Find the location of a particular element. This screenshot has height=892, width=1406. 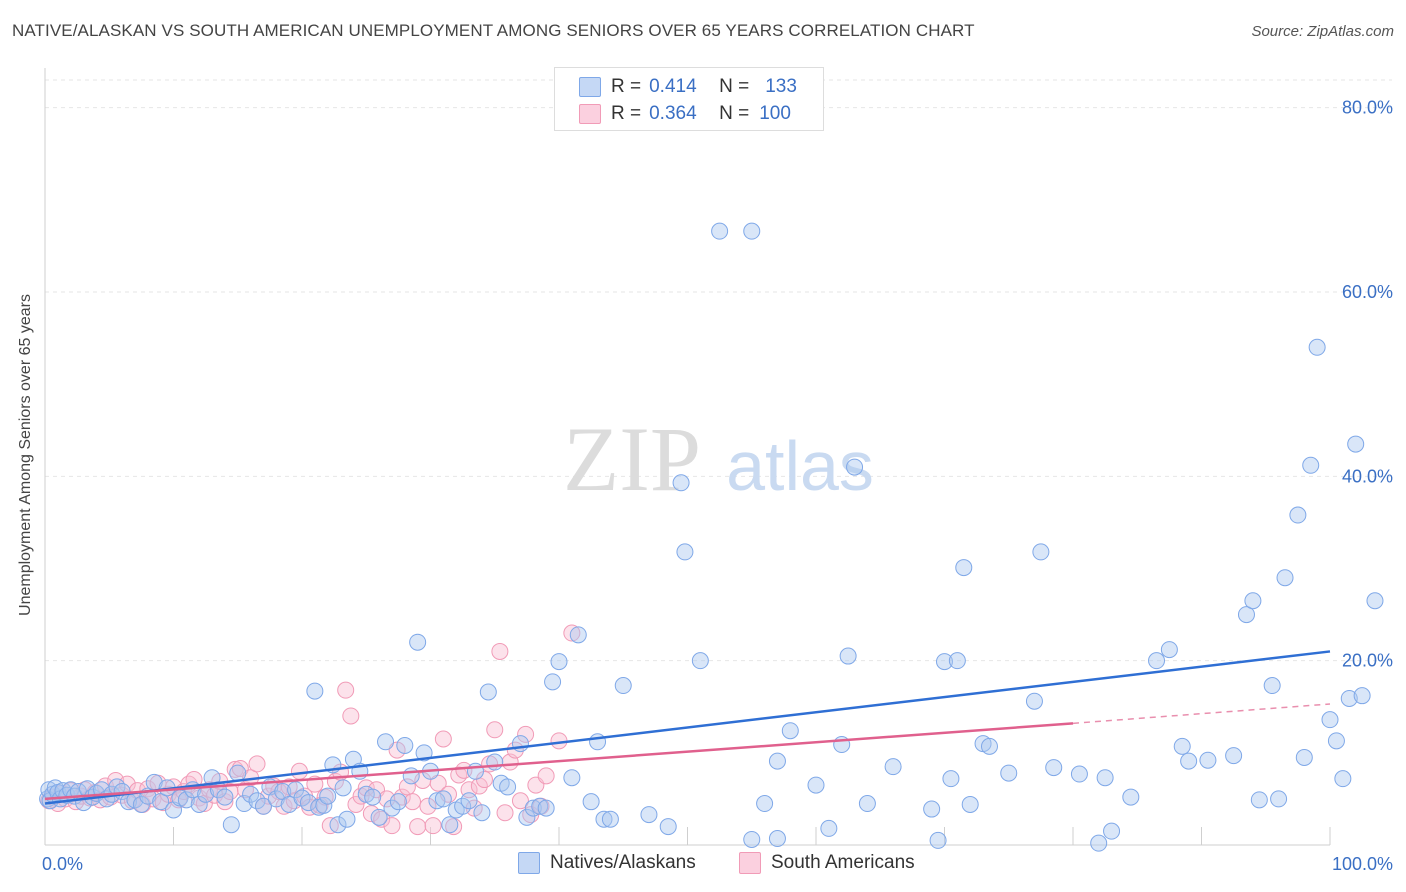

stats-r-value: 0.364 is located at coordinates (673, 113).